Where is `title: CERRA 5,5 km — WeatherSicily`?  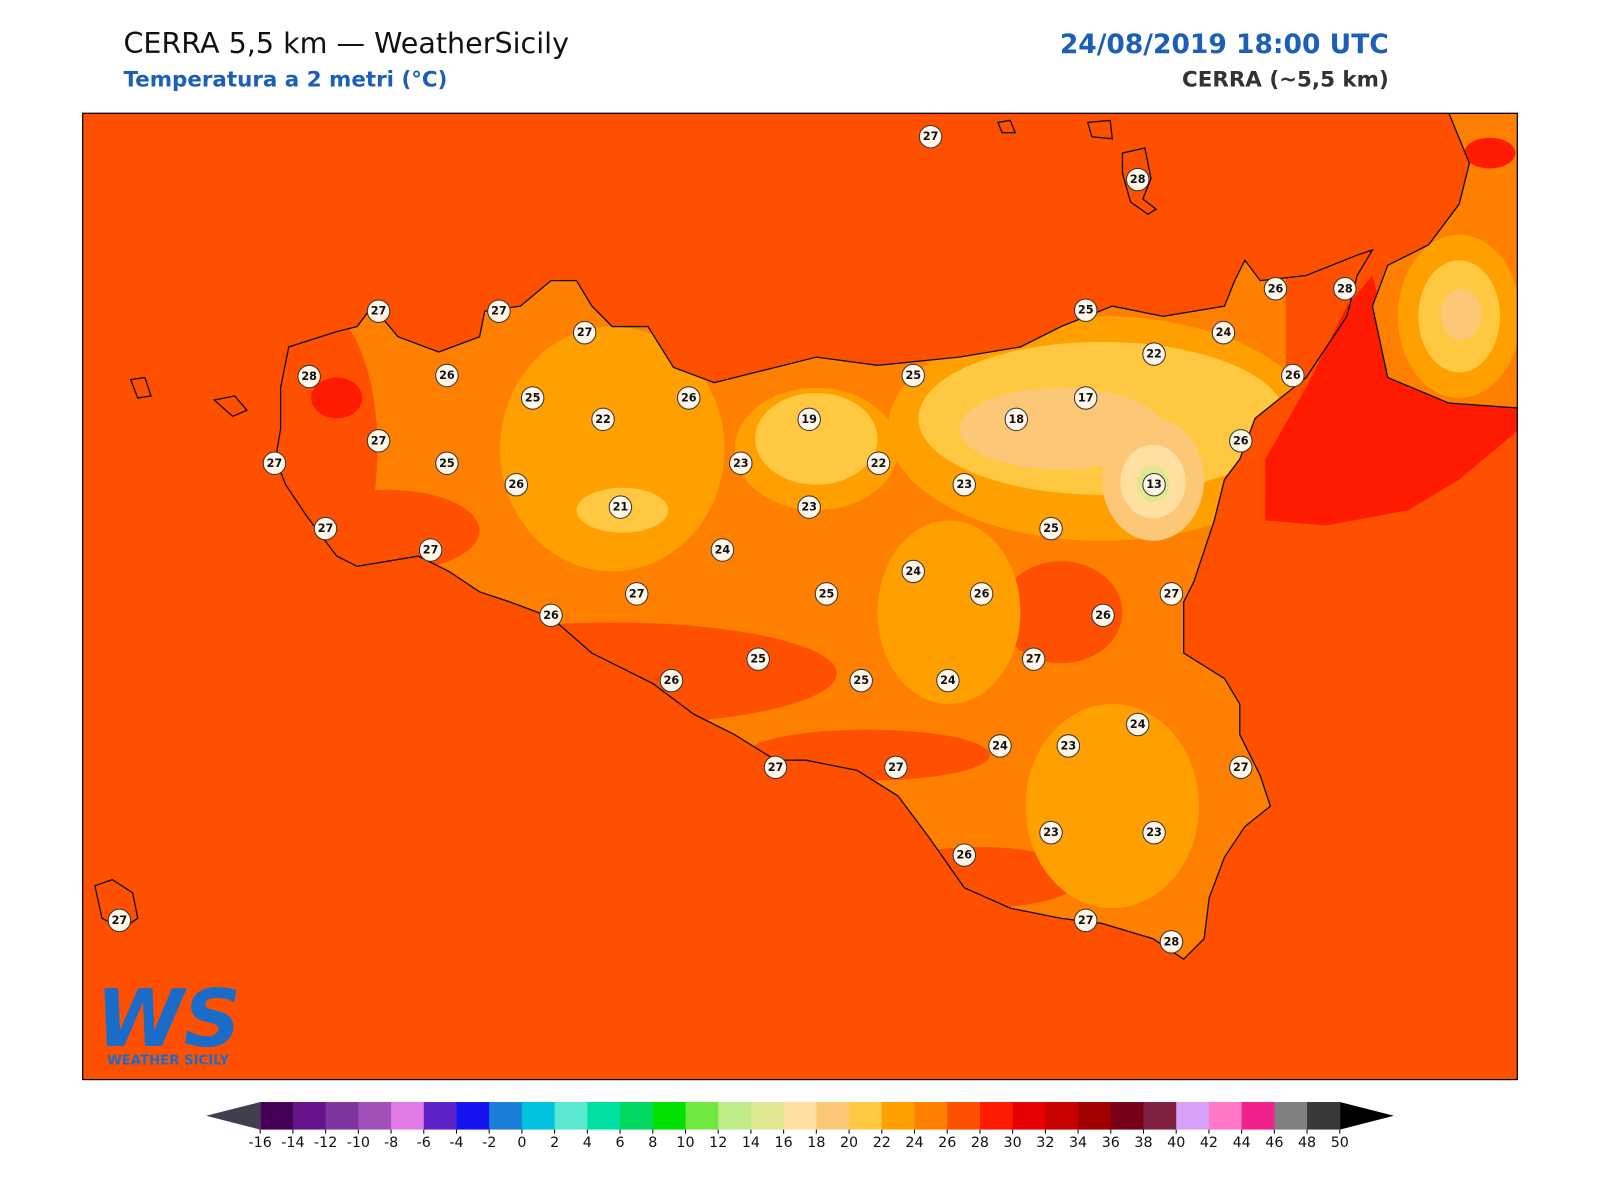
title: CERRA 5,5 km — WeatherSicily is located at coordinates (346, 43).